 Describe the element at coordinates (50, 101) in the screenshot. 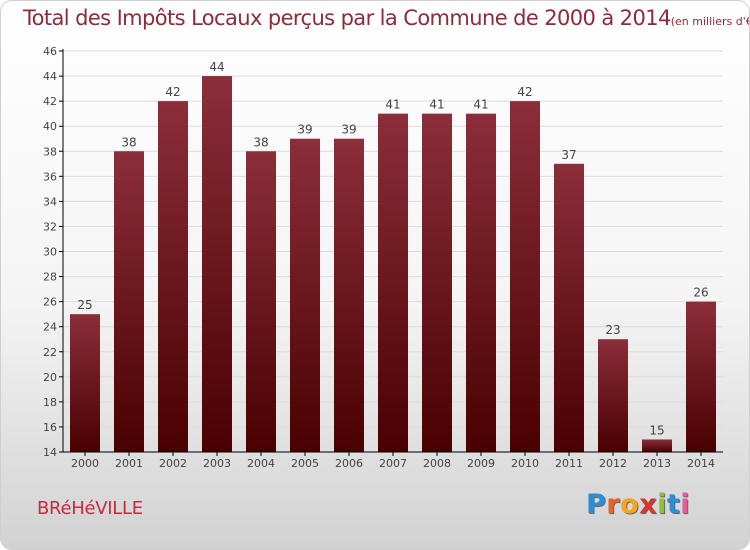

I see `y-tick-label: 42` at that location.